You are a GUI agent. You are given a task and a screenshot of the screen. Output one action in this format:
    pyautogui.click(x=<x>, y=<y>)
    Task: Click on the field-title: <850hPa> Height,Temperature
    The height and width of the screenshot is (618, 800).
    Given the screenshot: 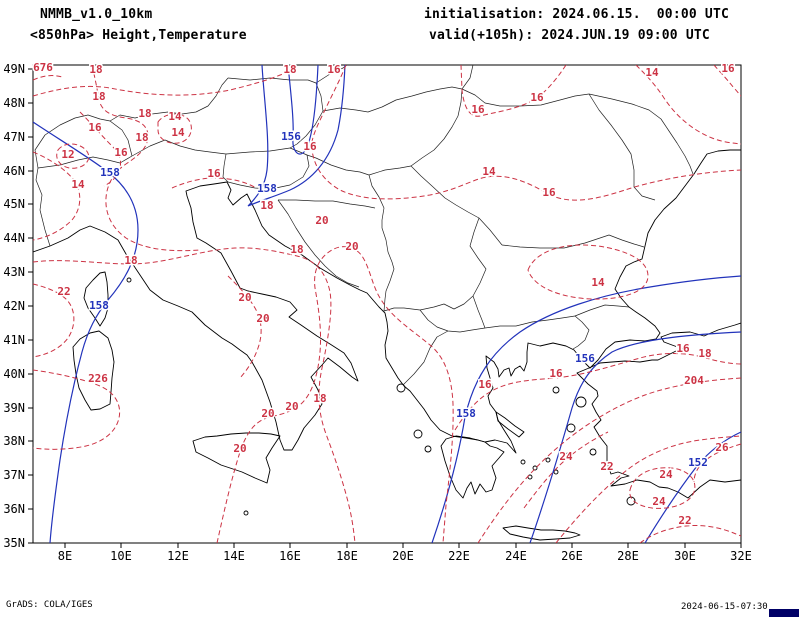 What is the action you would take?
    pyautogui.click(x=138, y=35)
    